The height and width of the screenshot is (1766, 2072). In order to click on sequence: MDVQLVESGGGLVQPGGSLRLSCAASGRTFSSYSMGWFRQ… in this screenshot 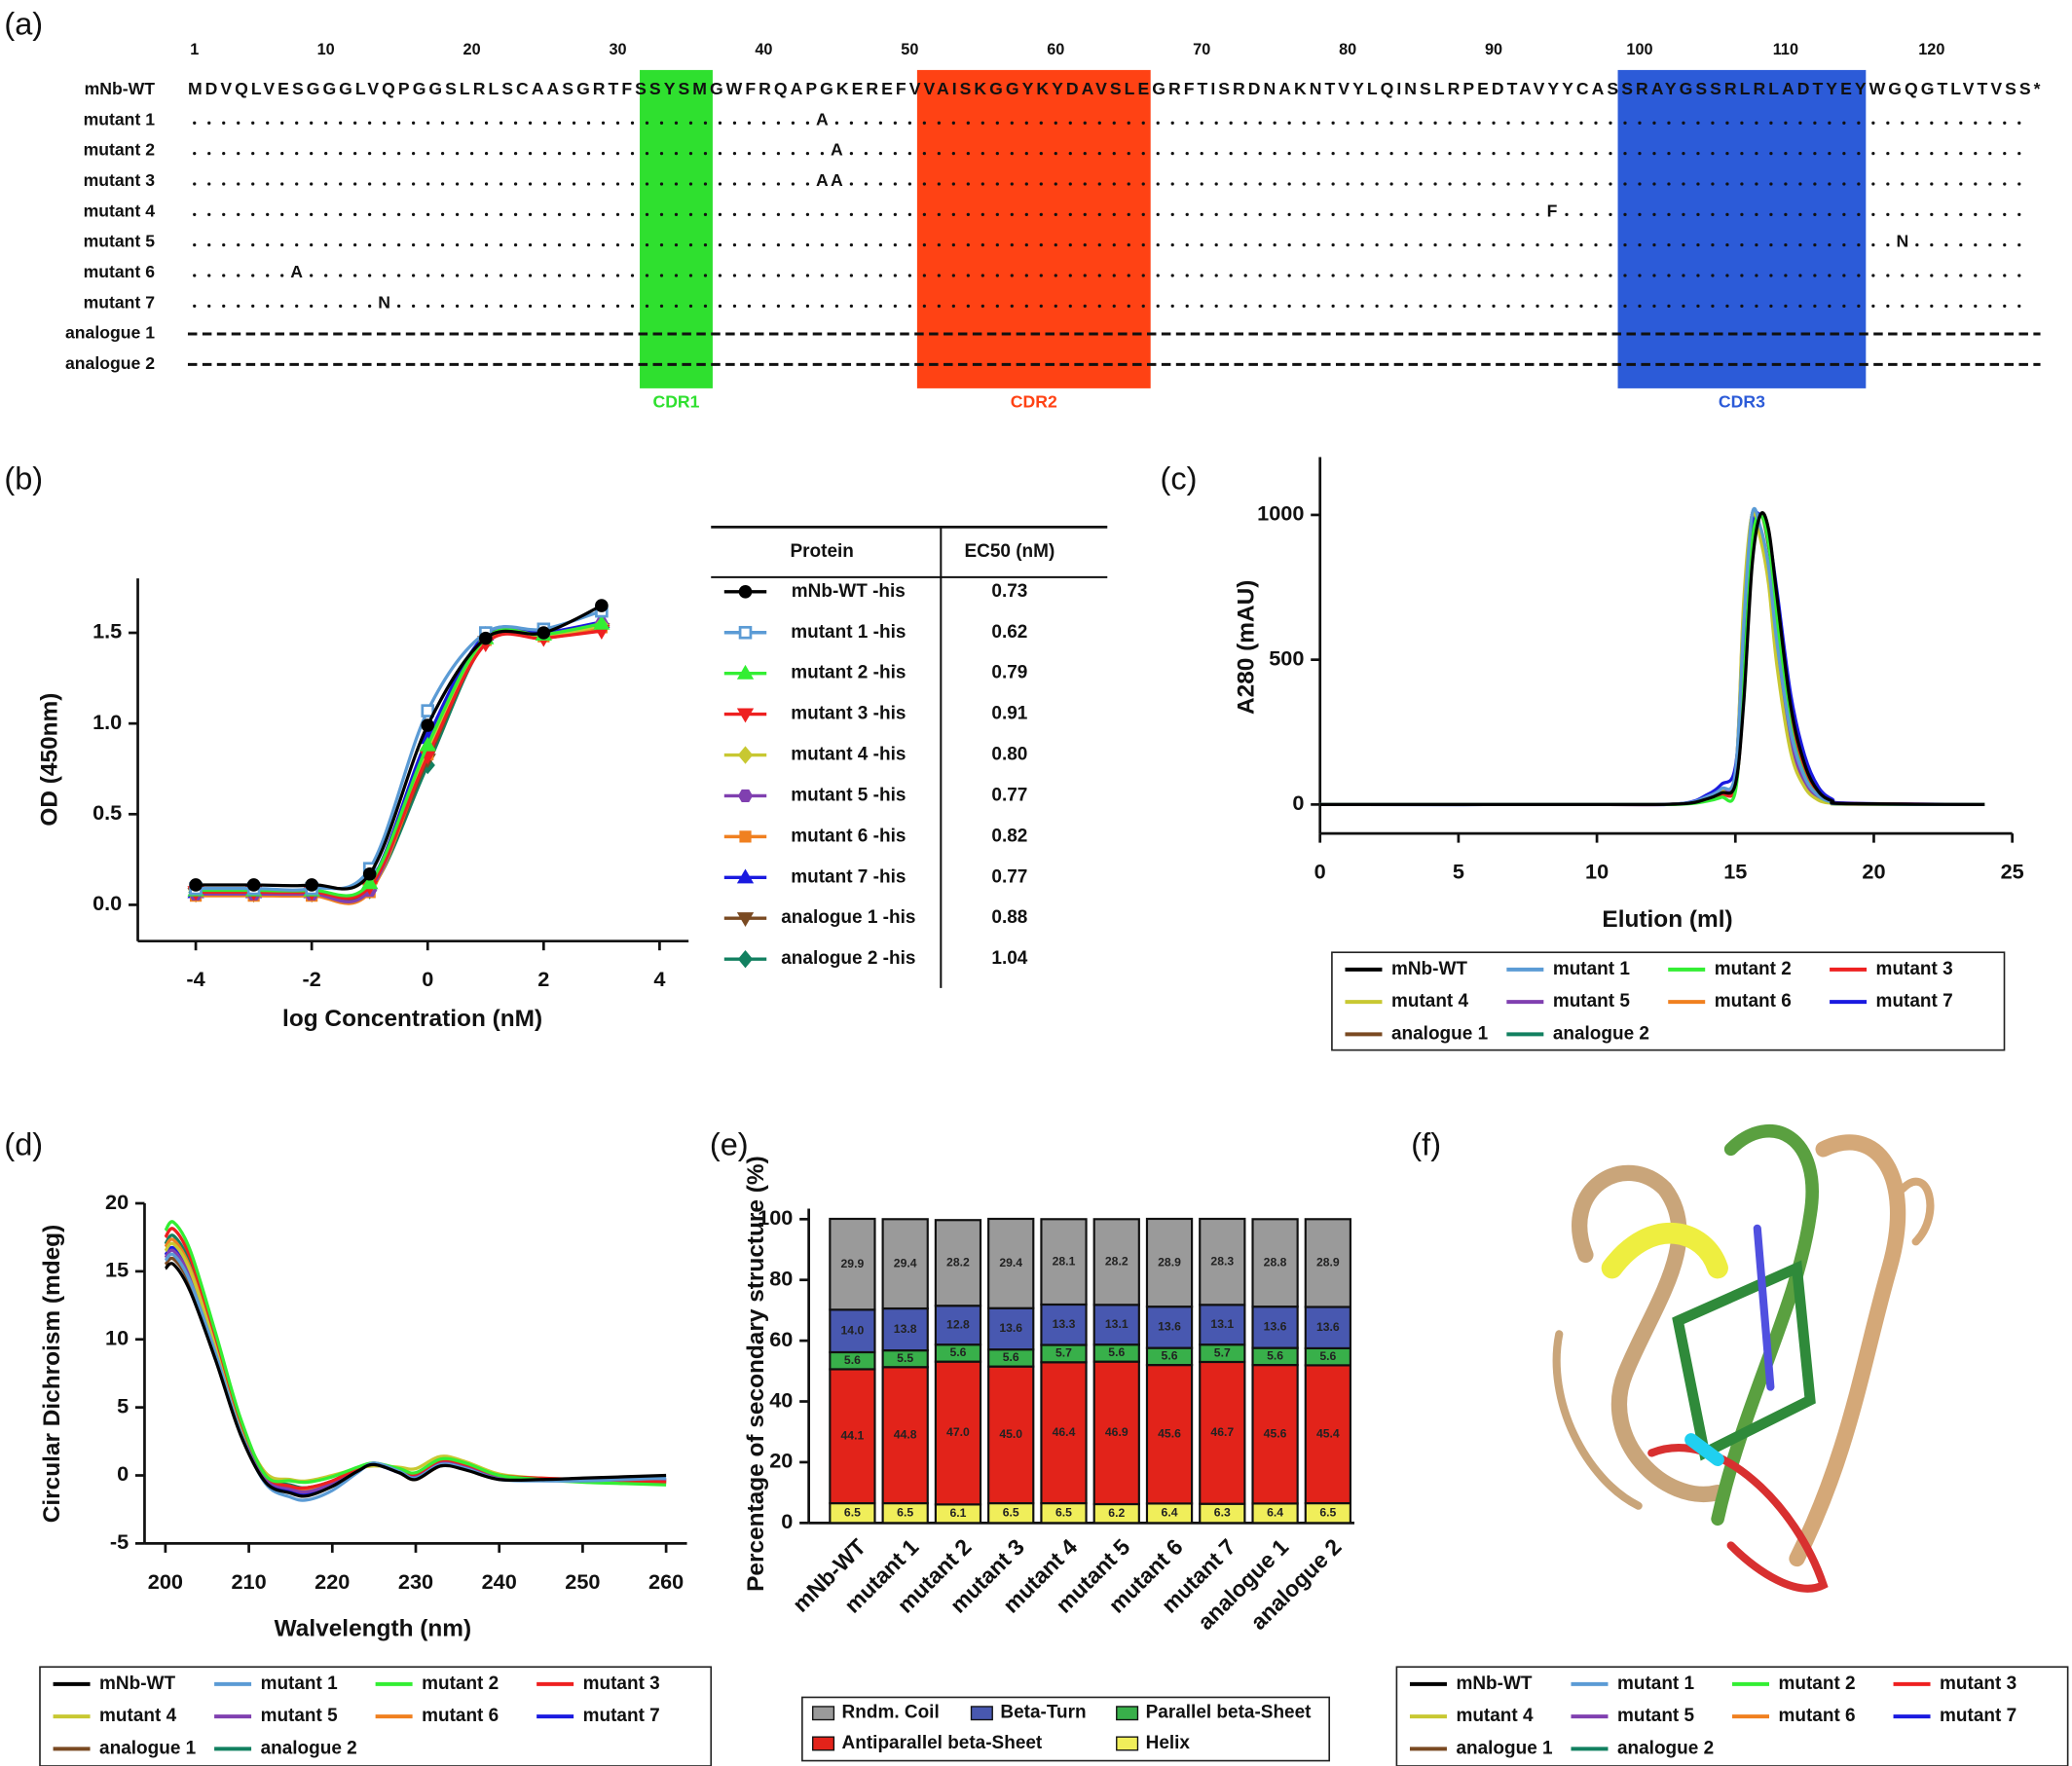, I will do `click(1114, 88)`.